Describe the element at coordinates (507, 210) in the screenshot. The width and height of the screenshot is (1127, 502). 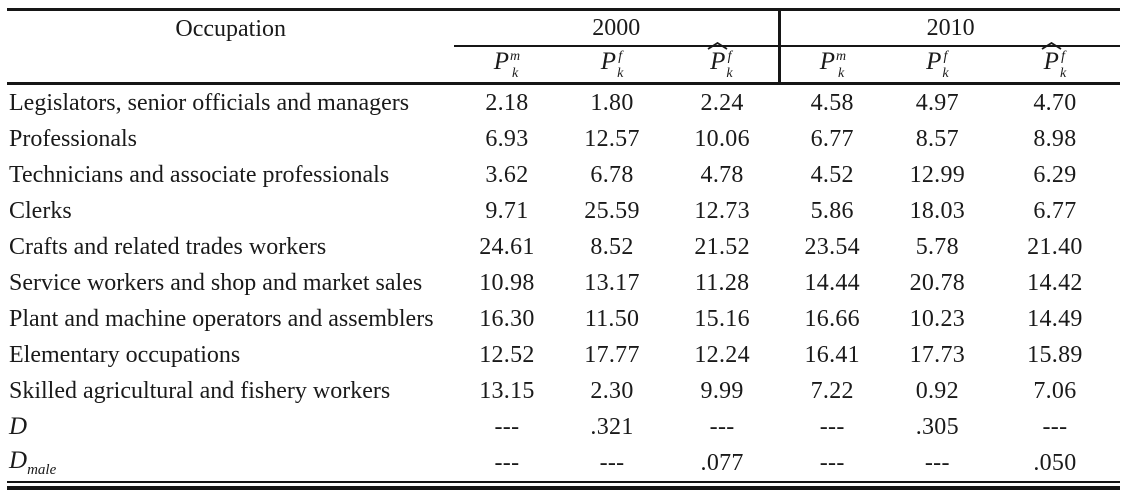
I see `value-cell: 9.71` at that location.